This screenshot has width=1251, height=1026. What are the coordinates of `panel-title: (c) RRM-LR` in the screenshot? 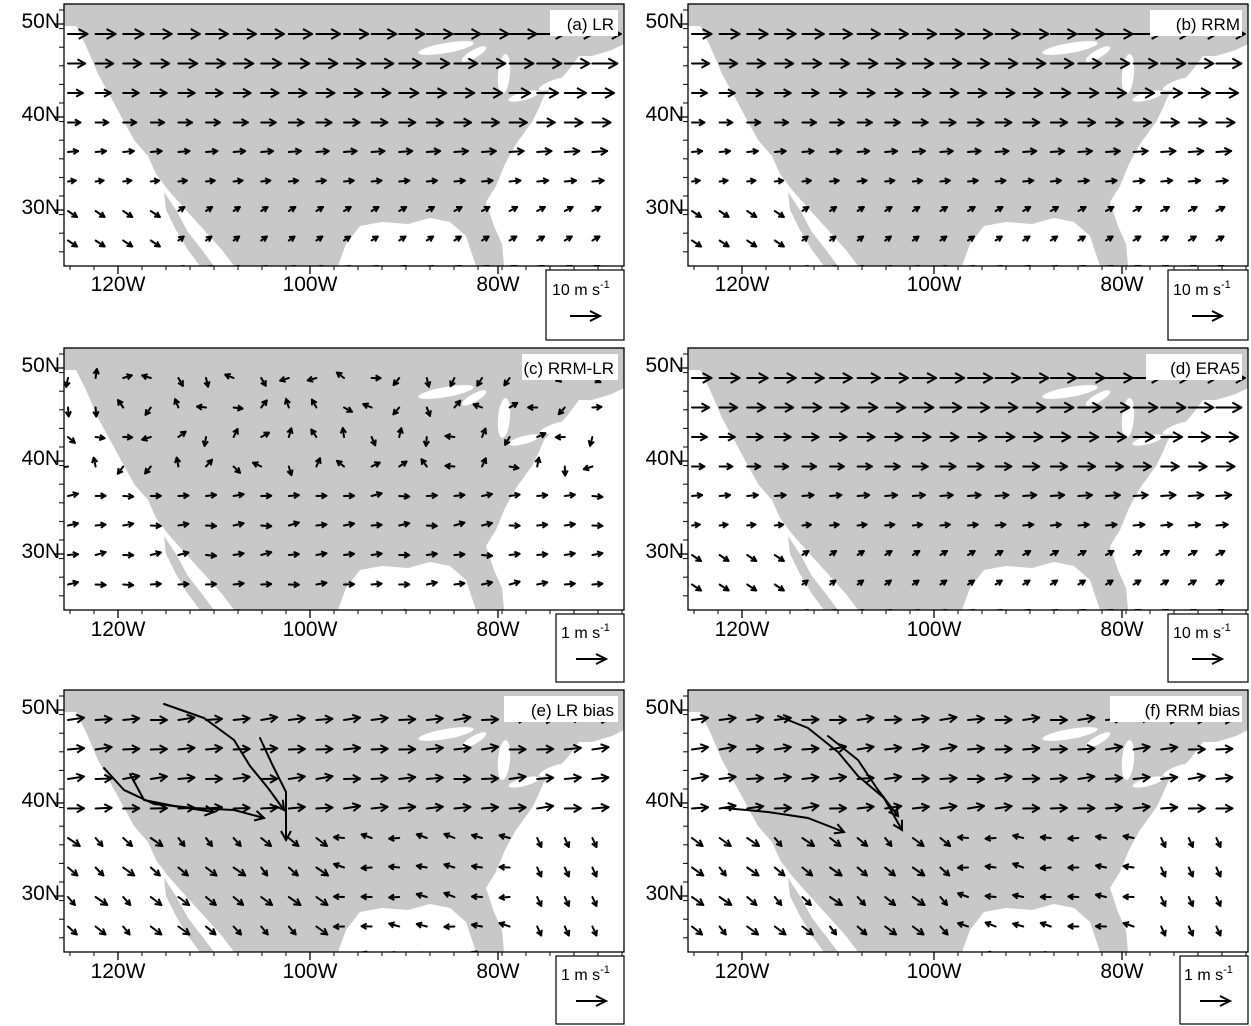 It's located at (568, 368).